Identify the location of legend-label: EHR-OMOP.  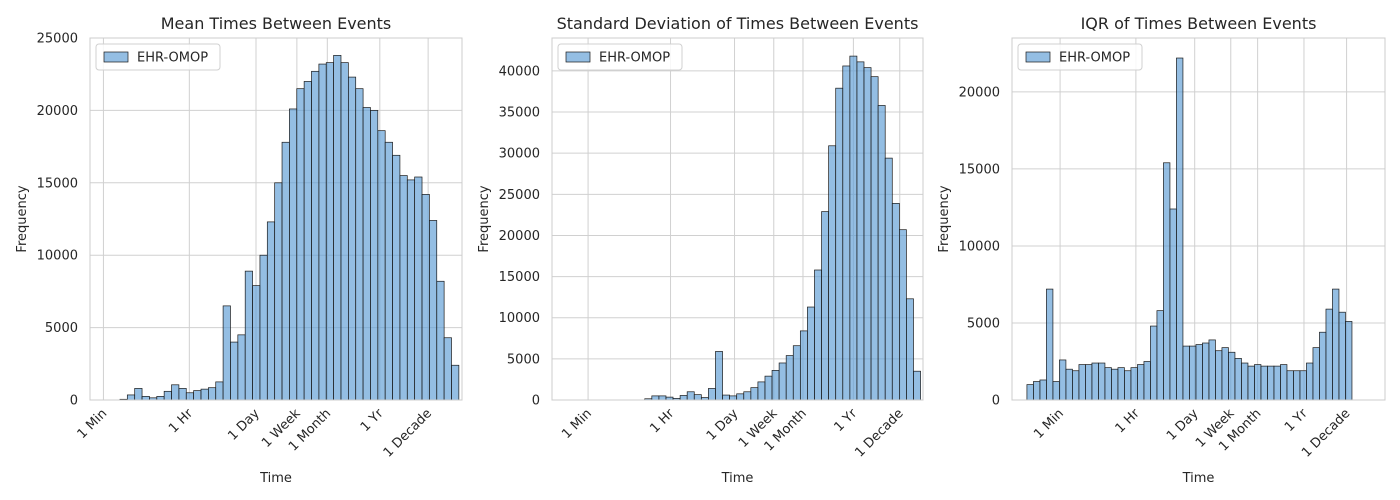
(1094, 58).